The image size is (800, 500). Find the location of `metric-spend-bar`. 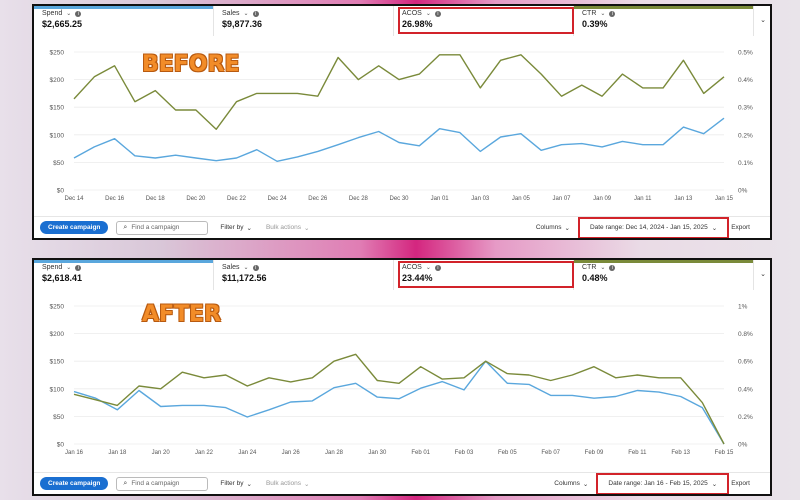

metric-spend-bar is located at coordinates (123, 261).